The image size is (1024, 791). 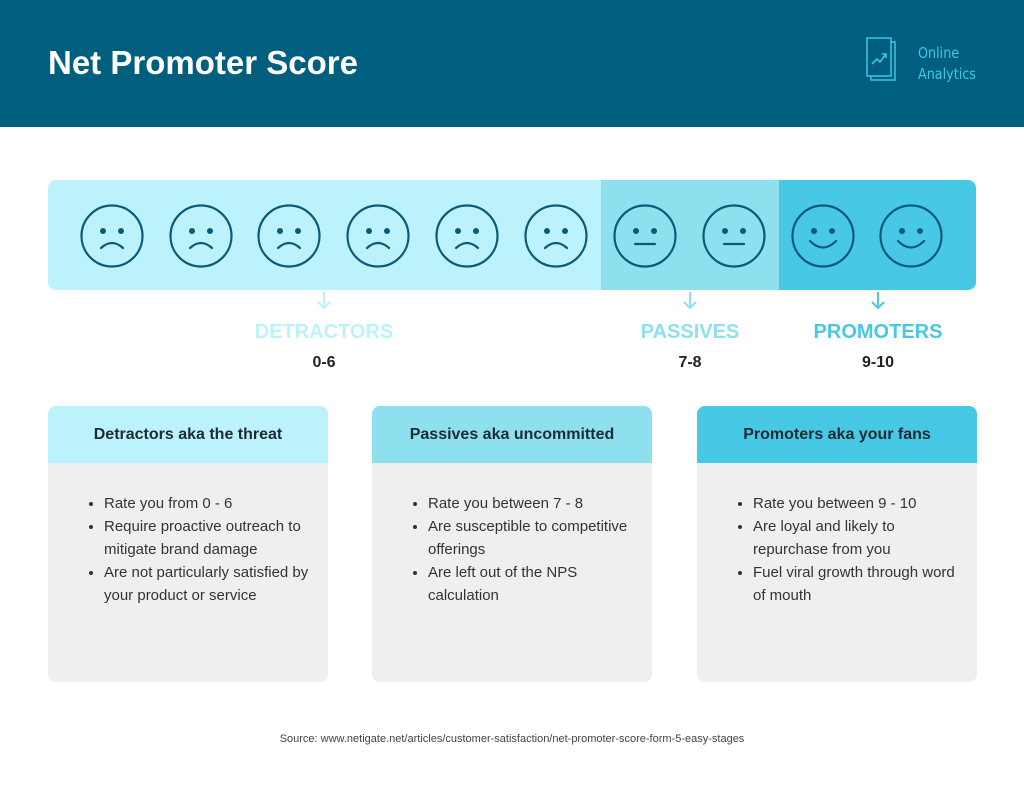 I want to click on category-range: 9-10, so click(x=878, y=362).